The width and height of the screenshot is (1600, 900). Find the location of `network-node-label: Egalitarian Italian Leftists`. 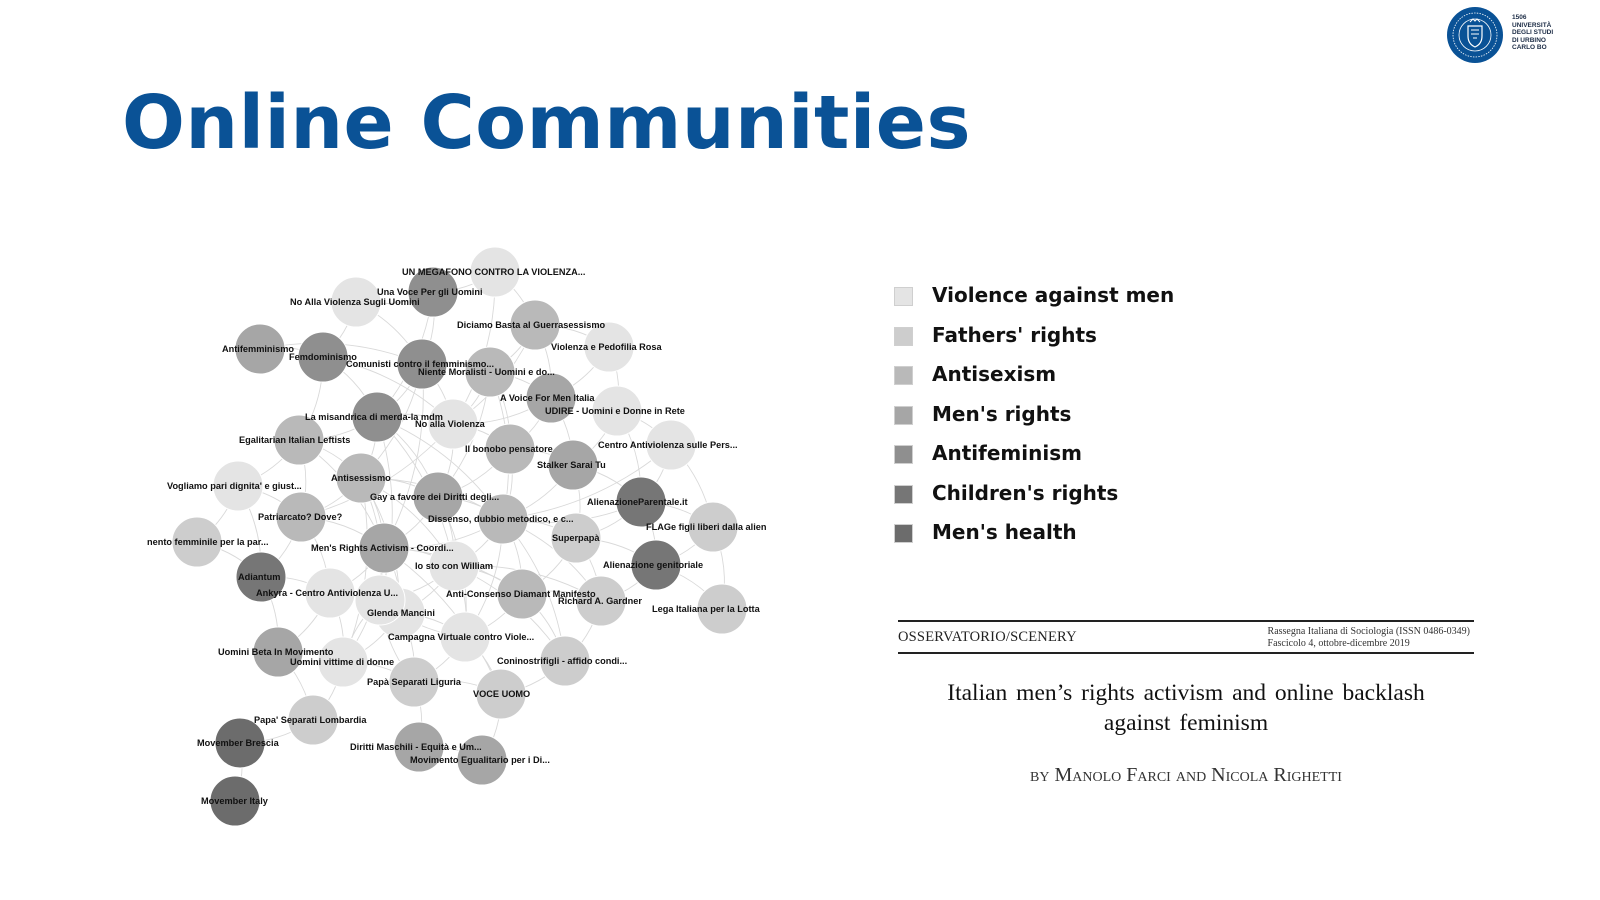

network-node-label: Egalitarian Italian Leftists is located at coordinates (294, 440).